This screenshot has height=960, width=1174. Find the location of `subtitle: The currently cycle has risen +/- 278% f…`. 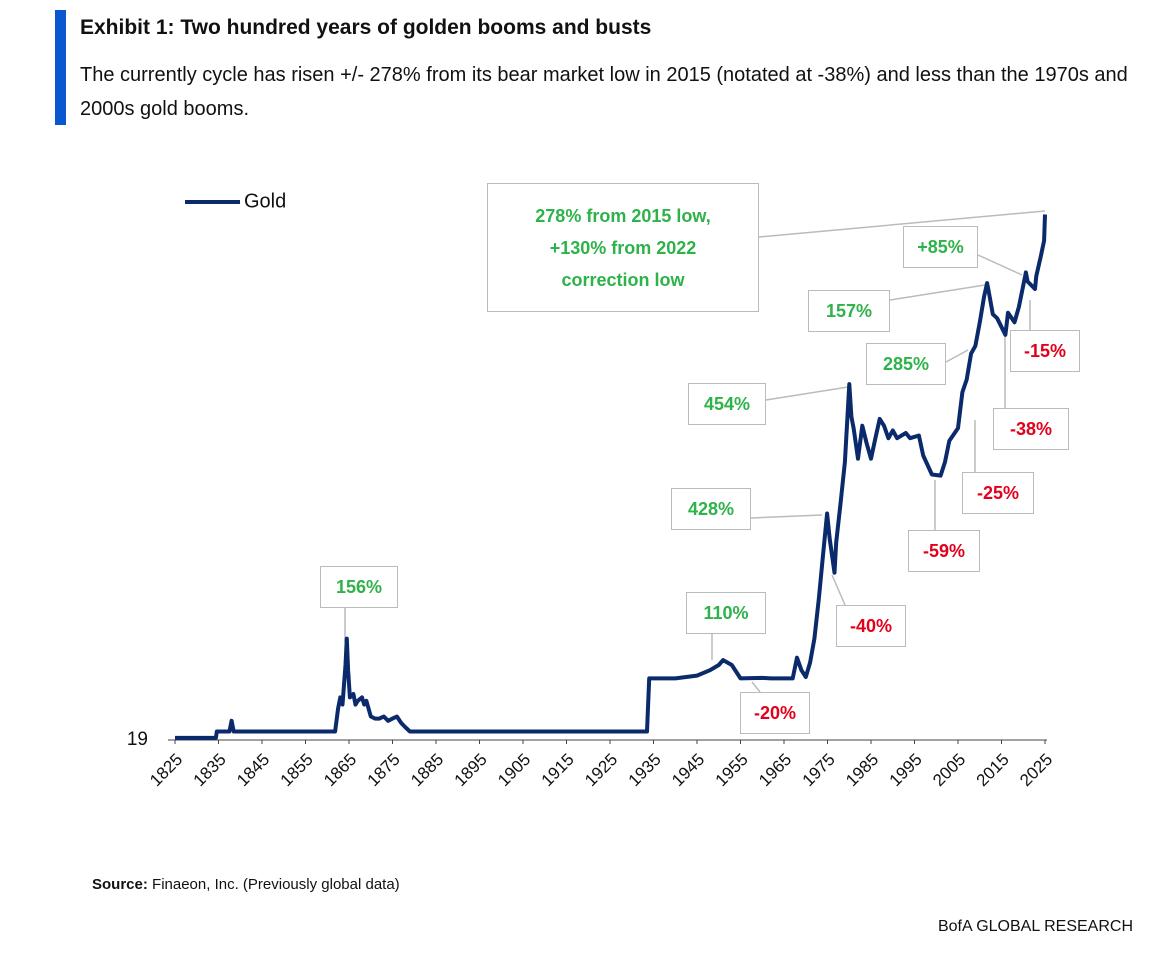

subtitle: The currently cycle has risen +/- 278% f… is located at coordinates (604, 92).